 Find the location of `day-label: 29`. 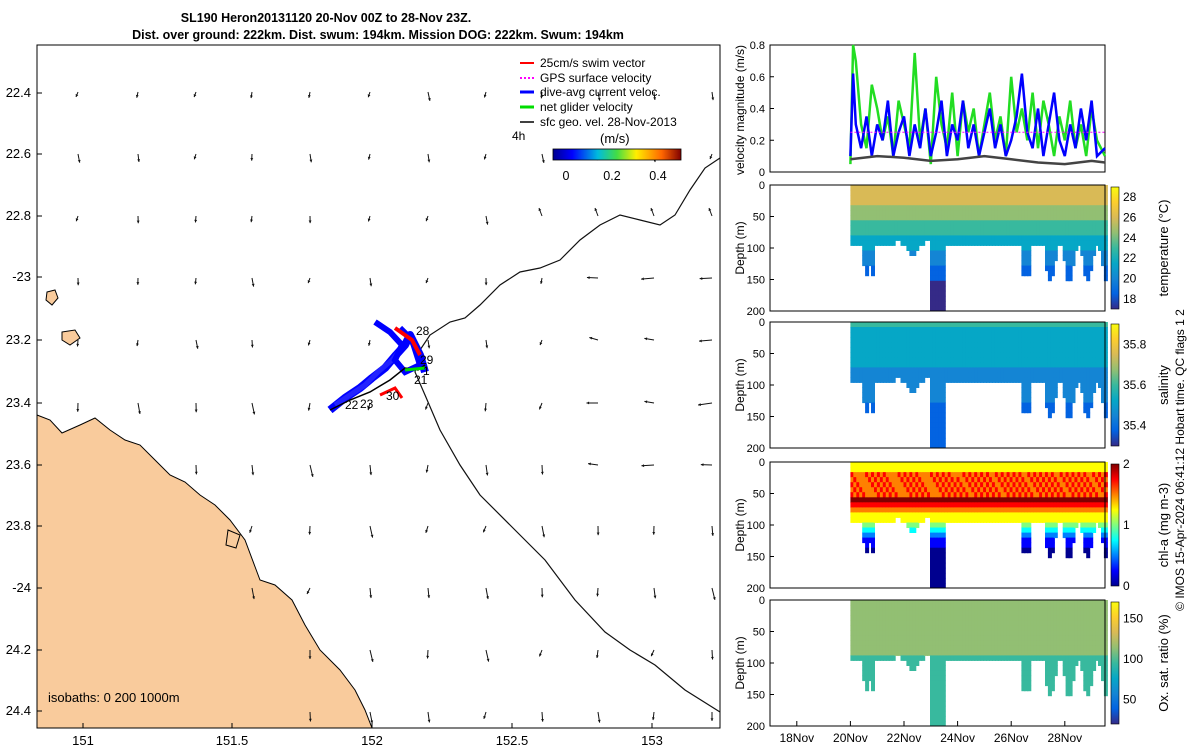

day-label: 29 is located at coordinates (427, 360).